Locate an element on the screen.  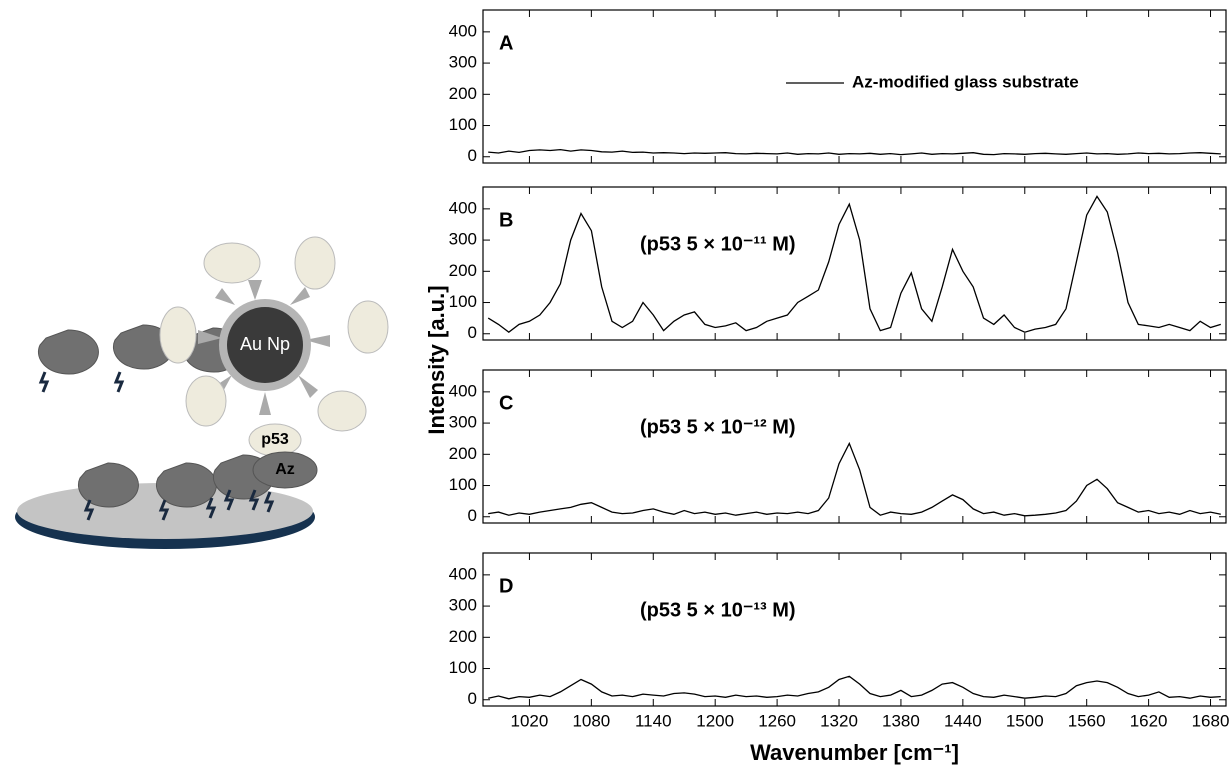
antibodies is located at coordinates (274, 334).